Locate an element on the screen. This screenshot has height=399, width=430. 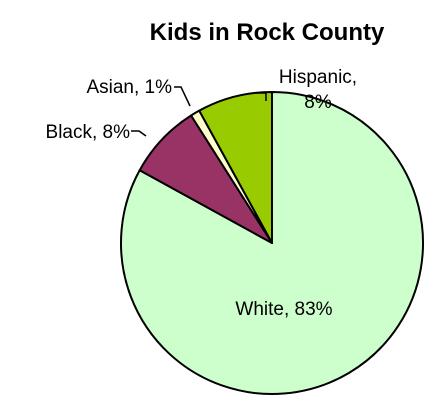
asian-leader-line is located at coordinates (182, 96).